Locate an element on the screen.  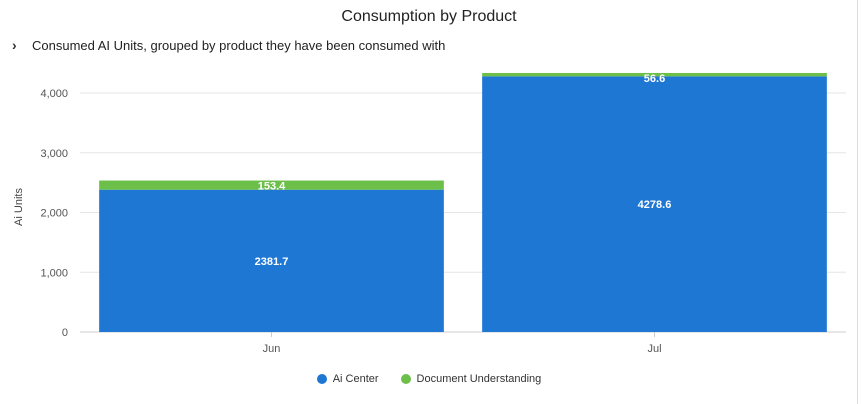
y-tick-label: 3,000 is located at coordinates (54, 154).